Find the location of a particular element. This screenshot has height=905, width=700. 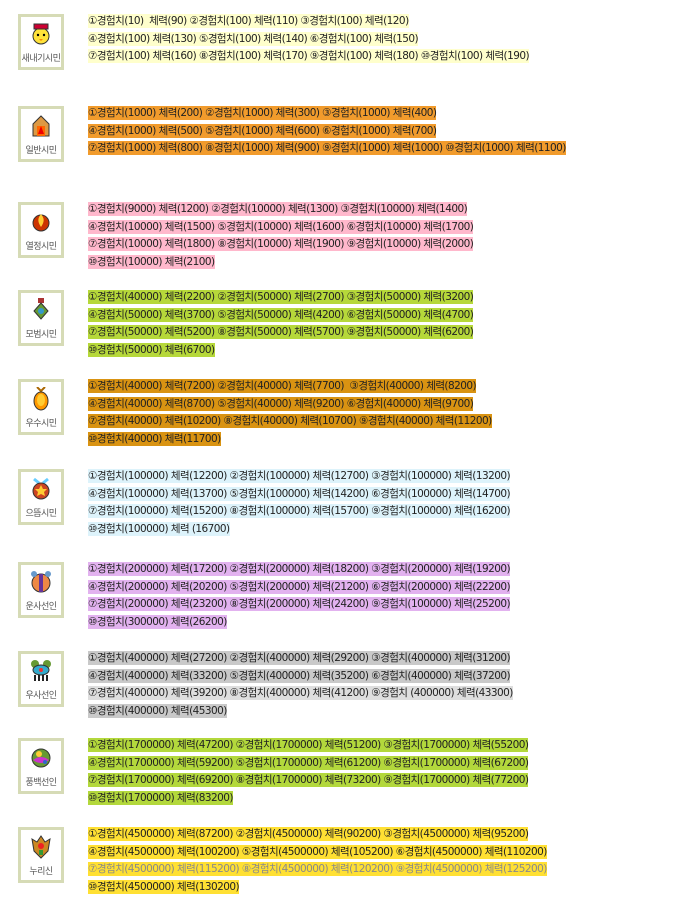

level-badge: 풍백선인 is located at coordinates (41, 766).